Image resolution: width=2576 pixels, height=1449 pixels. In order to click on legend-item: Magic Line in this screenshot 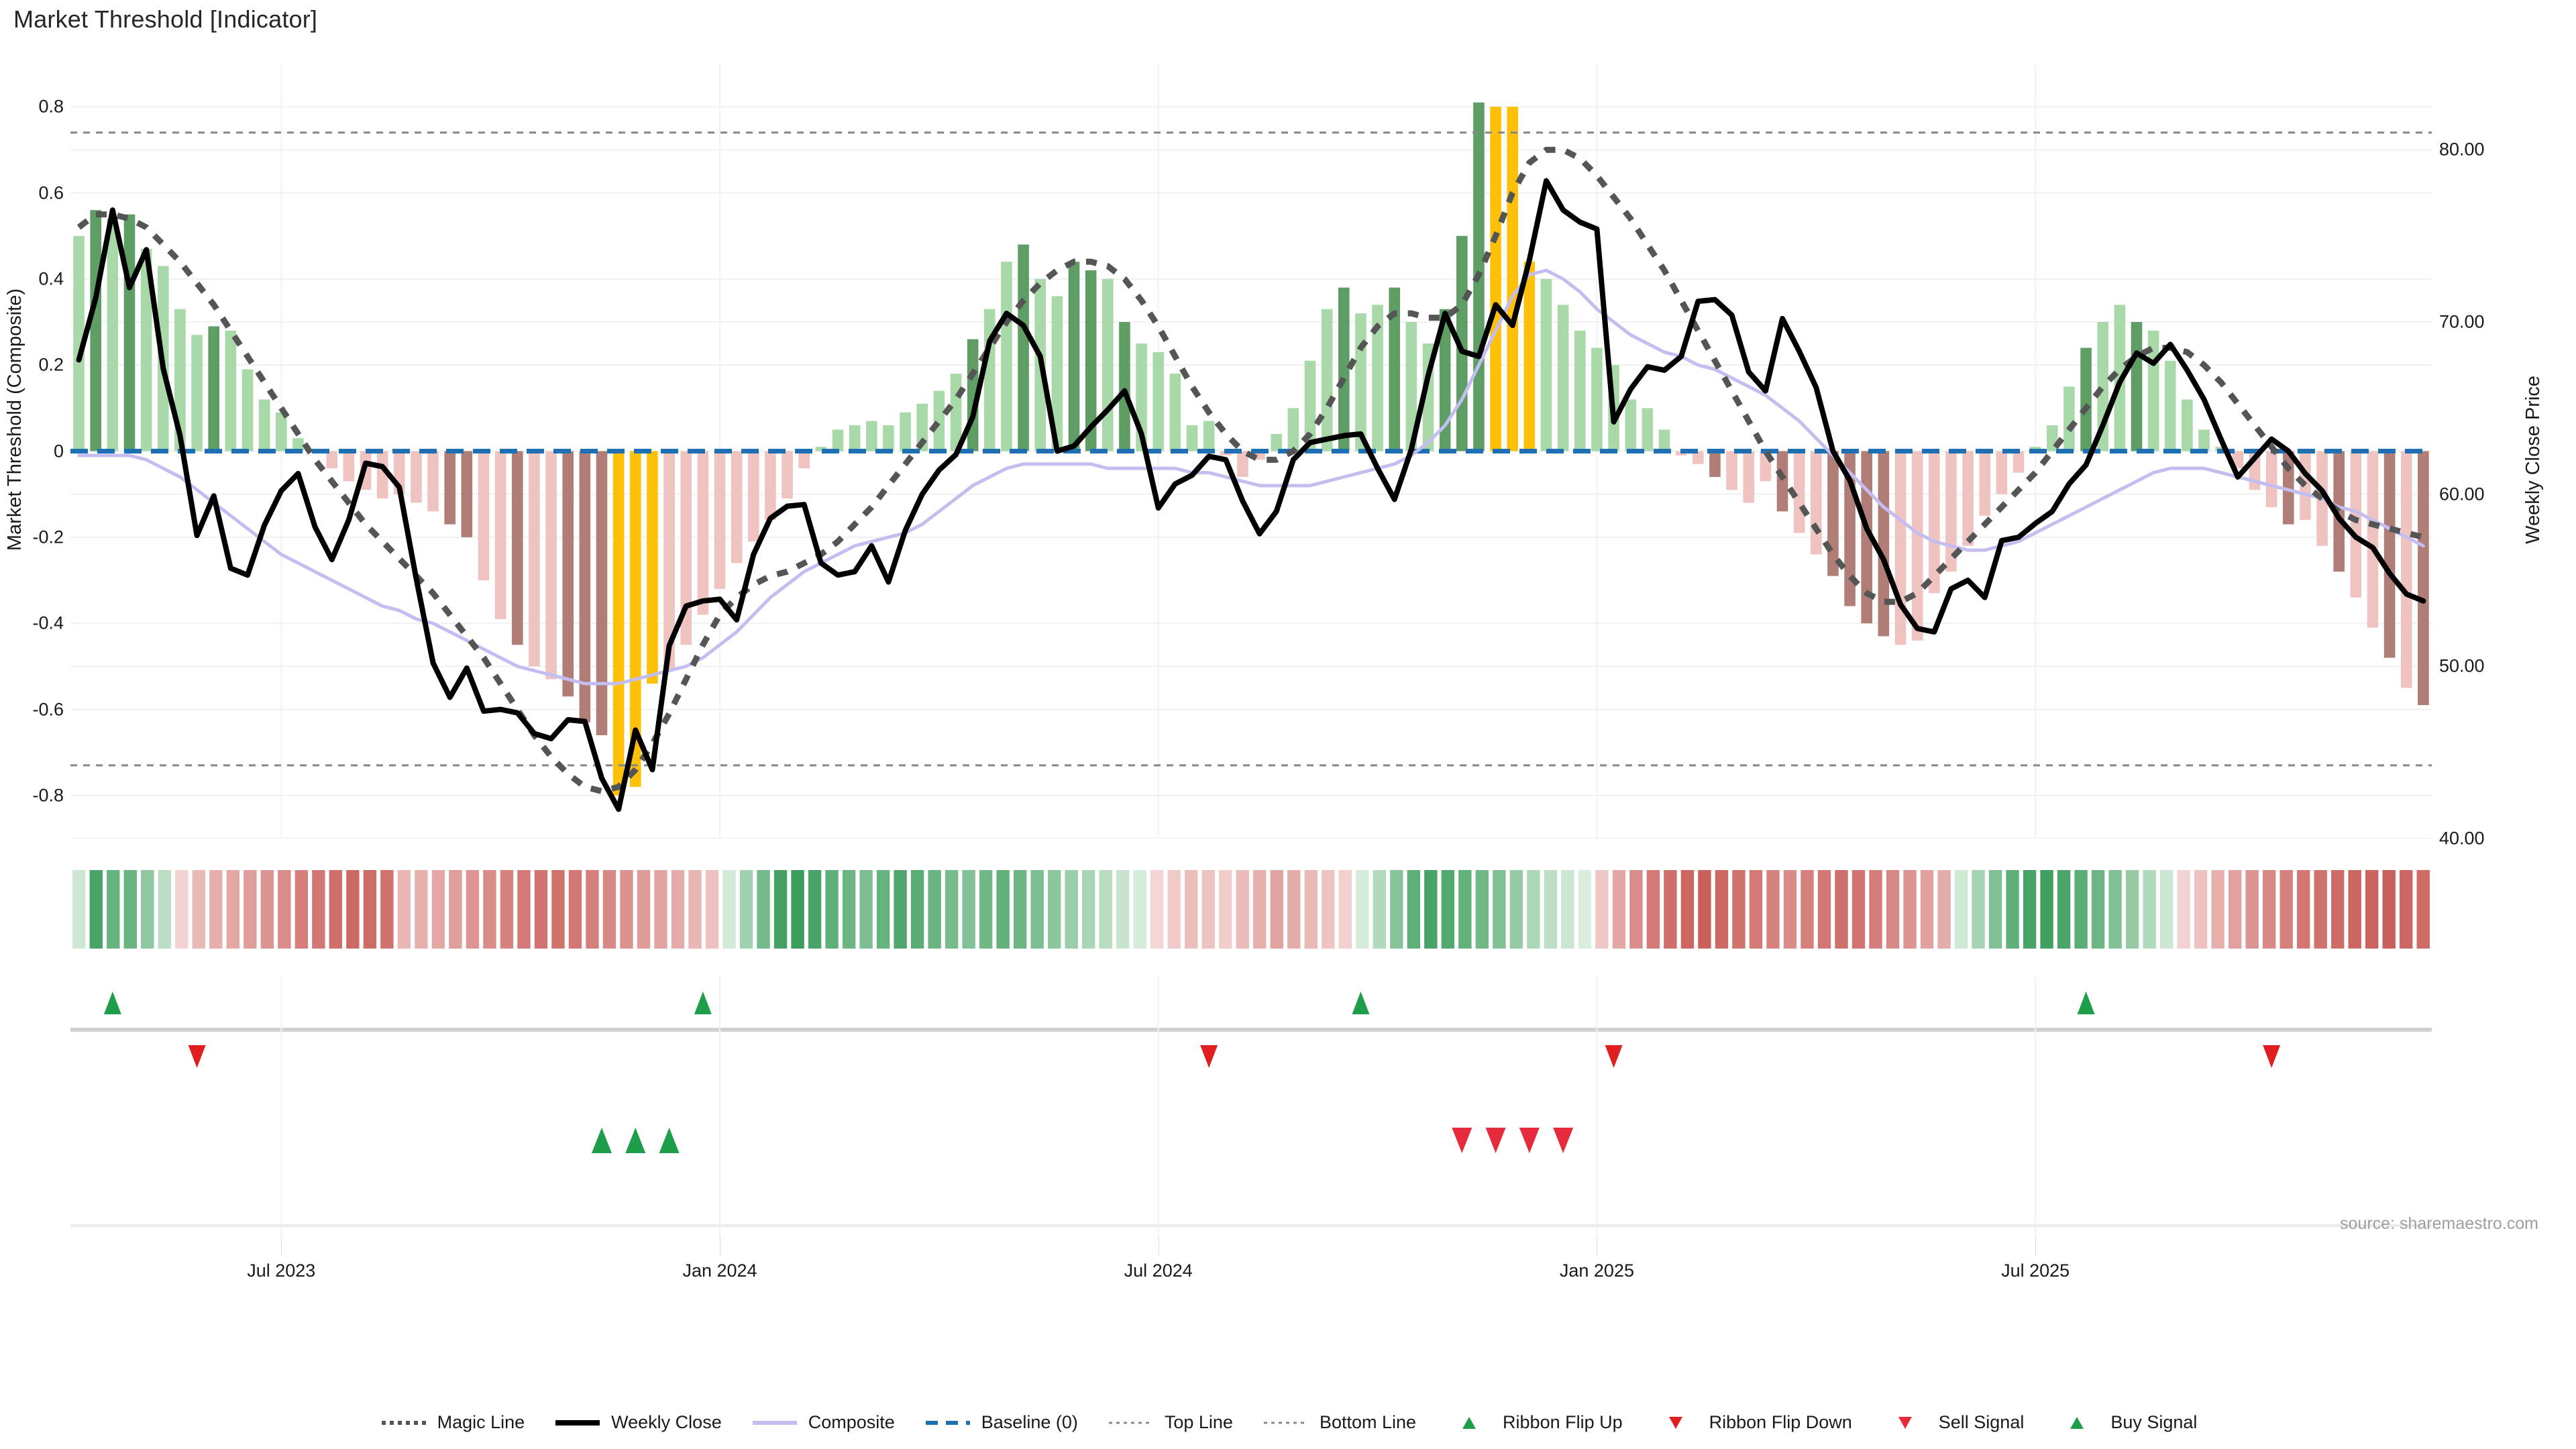, I will do `click(452, 1422)`.